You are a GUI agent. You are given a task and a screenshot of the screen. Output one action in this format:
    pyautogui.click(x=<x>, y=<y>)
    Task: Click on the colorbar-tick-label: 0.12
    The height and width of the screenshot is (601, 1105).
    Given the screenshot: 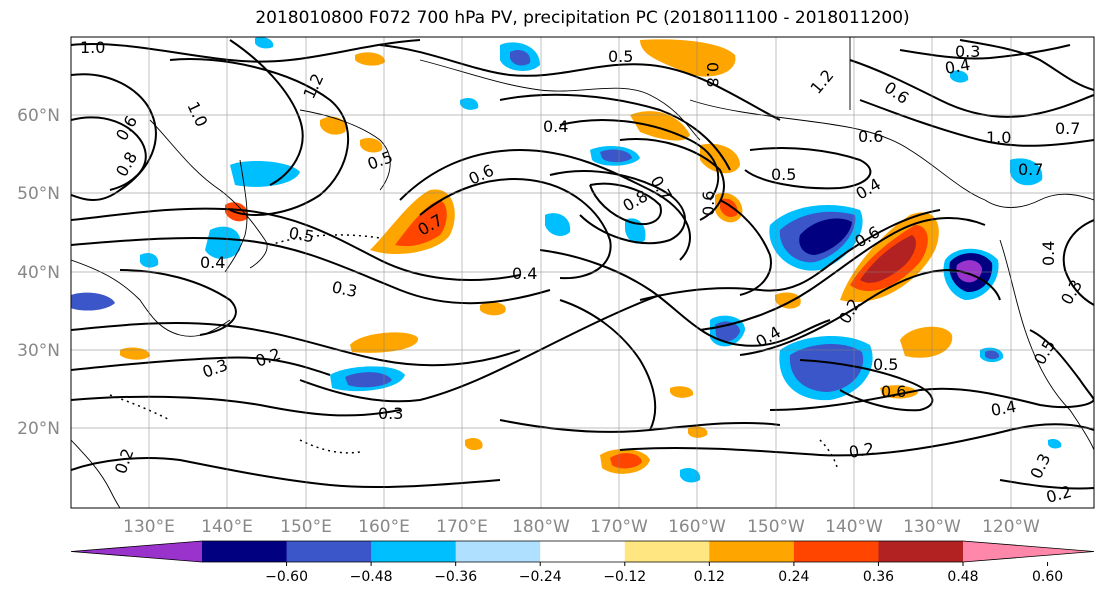 What is the action you would take?
    pyautogui.click(x=709, y=577)
    